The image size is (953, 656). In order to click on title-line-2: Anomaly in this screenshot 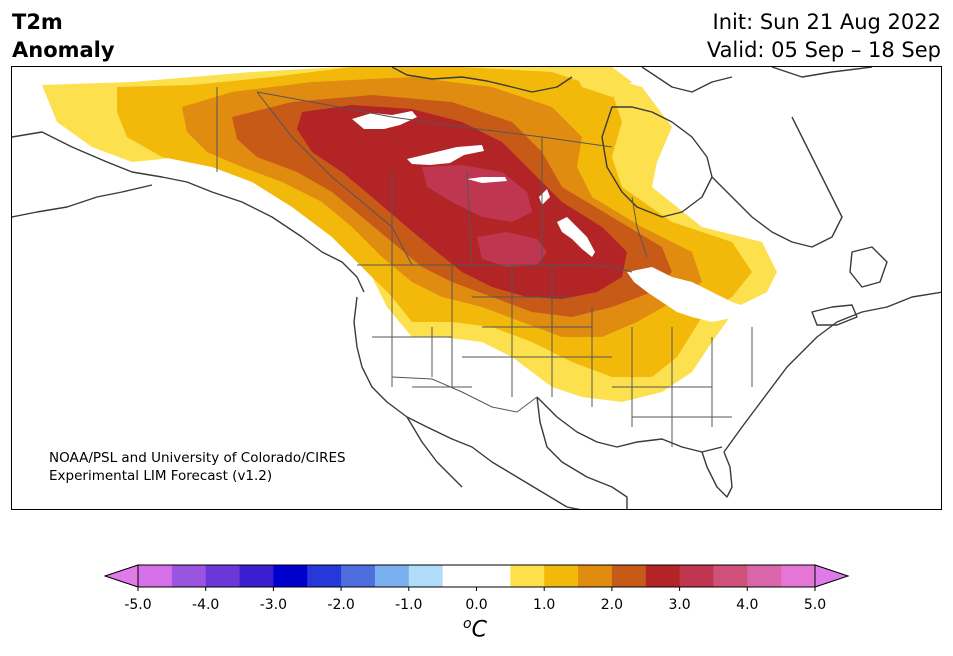, I will do `click(63, 50)`.